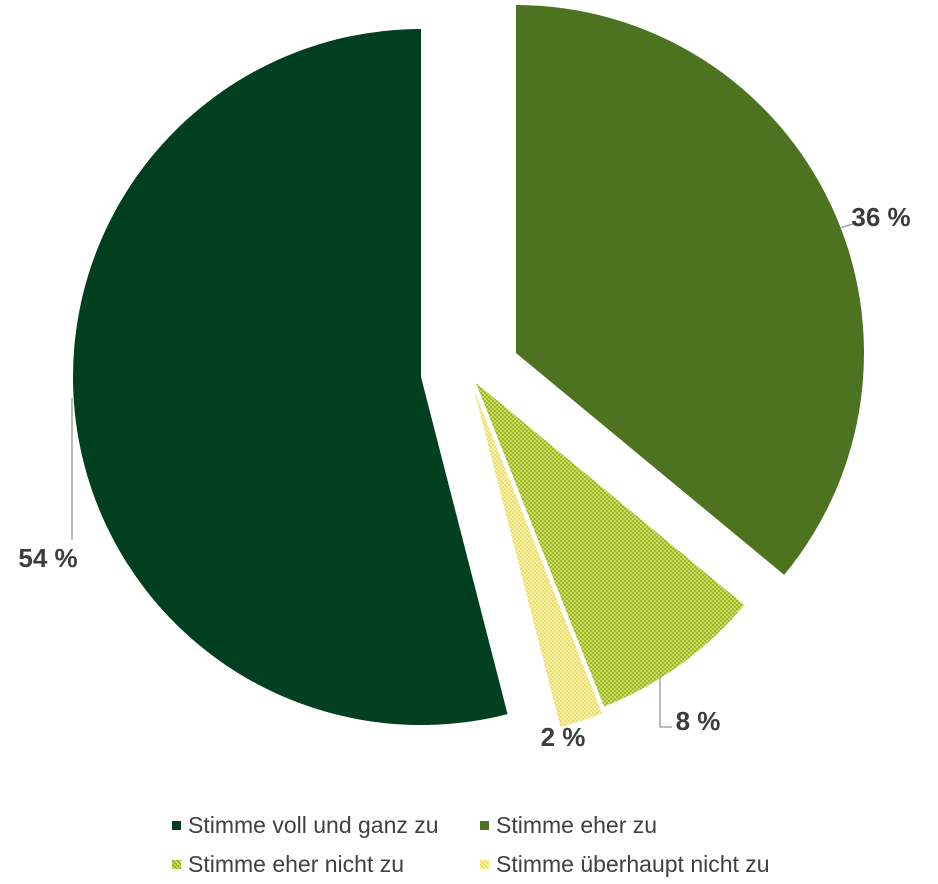 The height and width of the screenshot is (884, 938). I want to click on pie-slice-stimme-ueberhaupt-nicht-zu, so click(538, 559).